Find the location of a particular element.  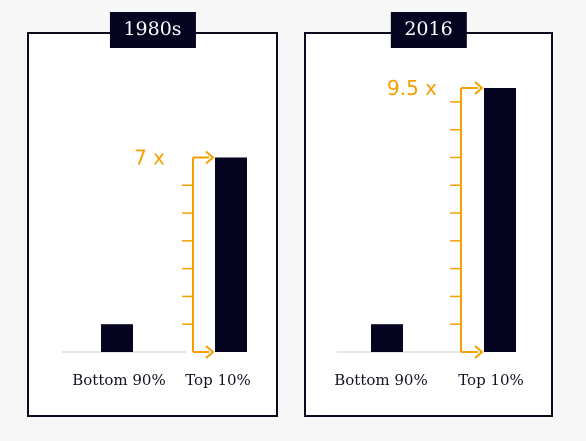

panel-title: 2016 is located at coordinates (428, 30).